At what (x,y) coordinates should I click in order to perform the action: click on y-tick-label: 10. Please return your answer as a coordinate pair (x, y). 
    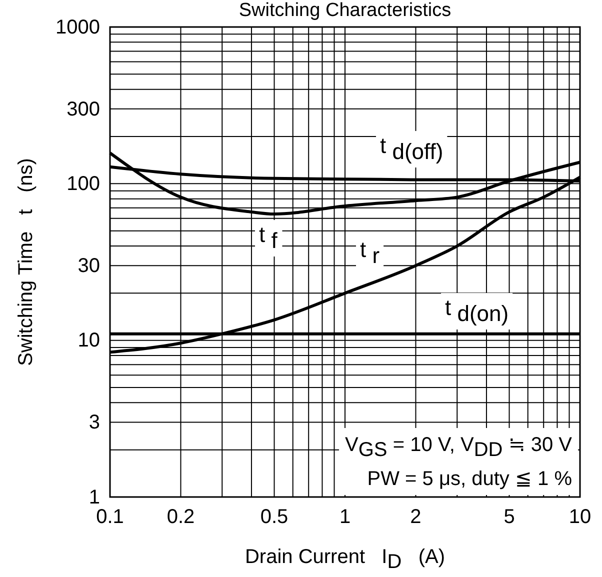
    Looking at the image, I should click on (89, 341).